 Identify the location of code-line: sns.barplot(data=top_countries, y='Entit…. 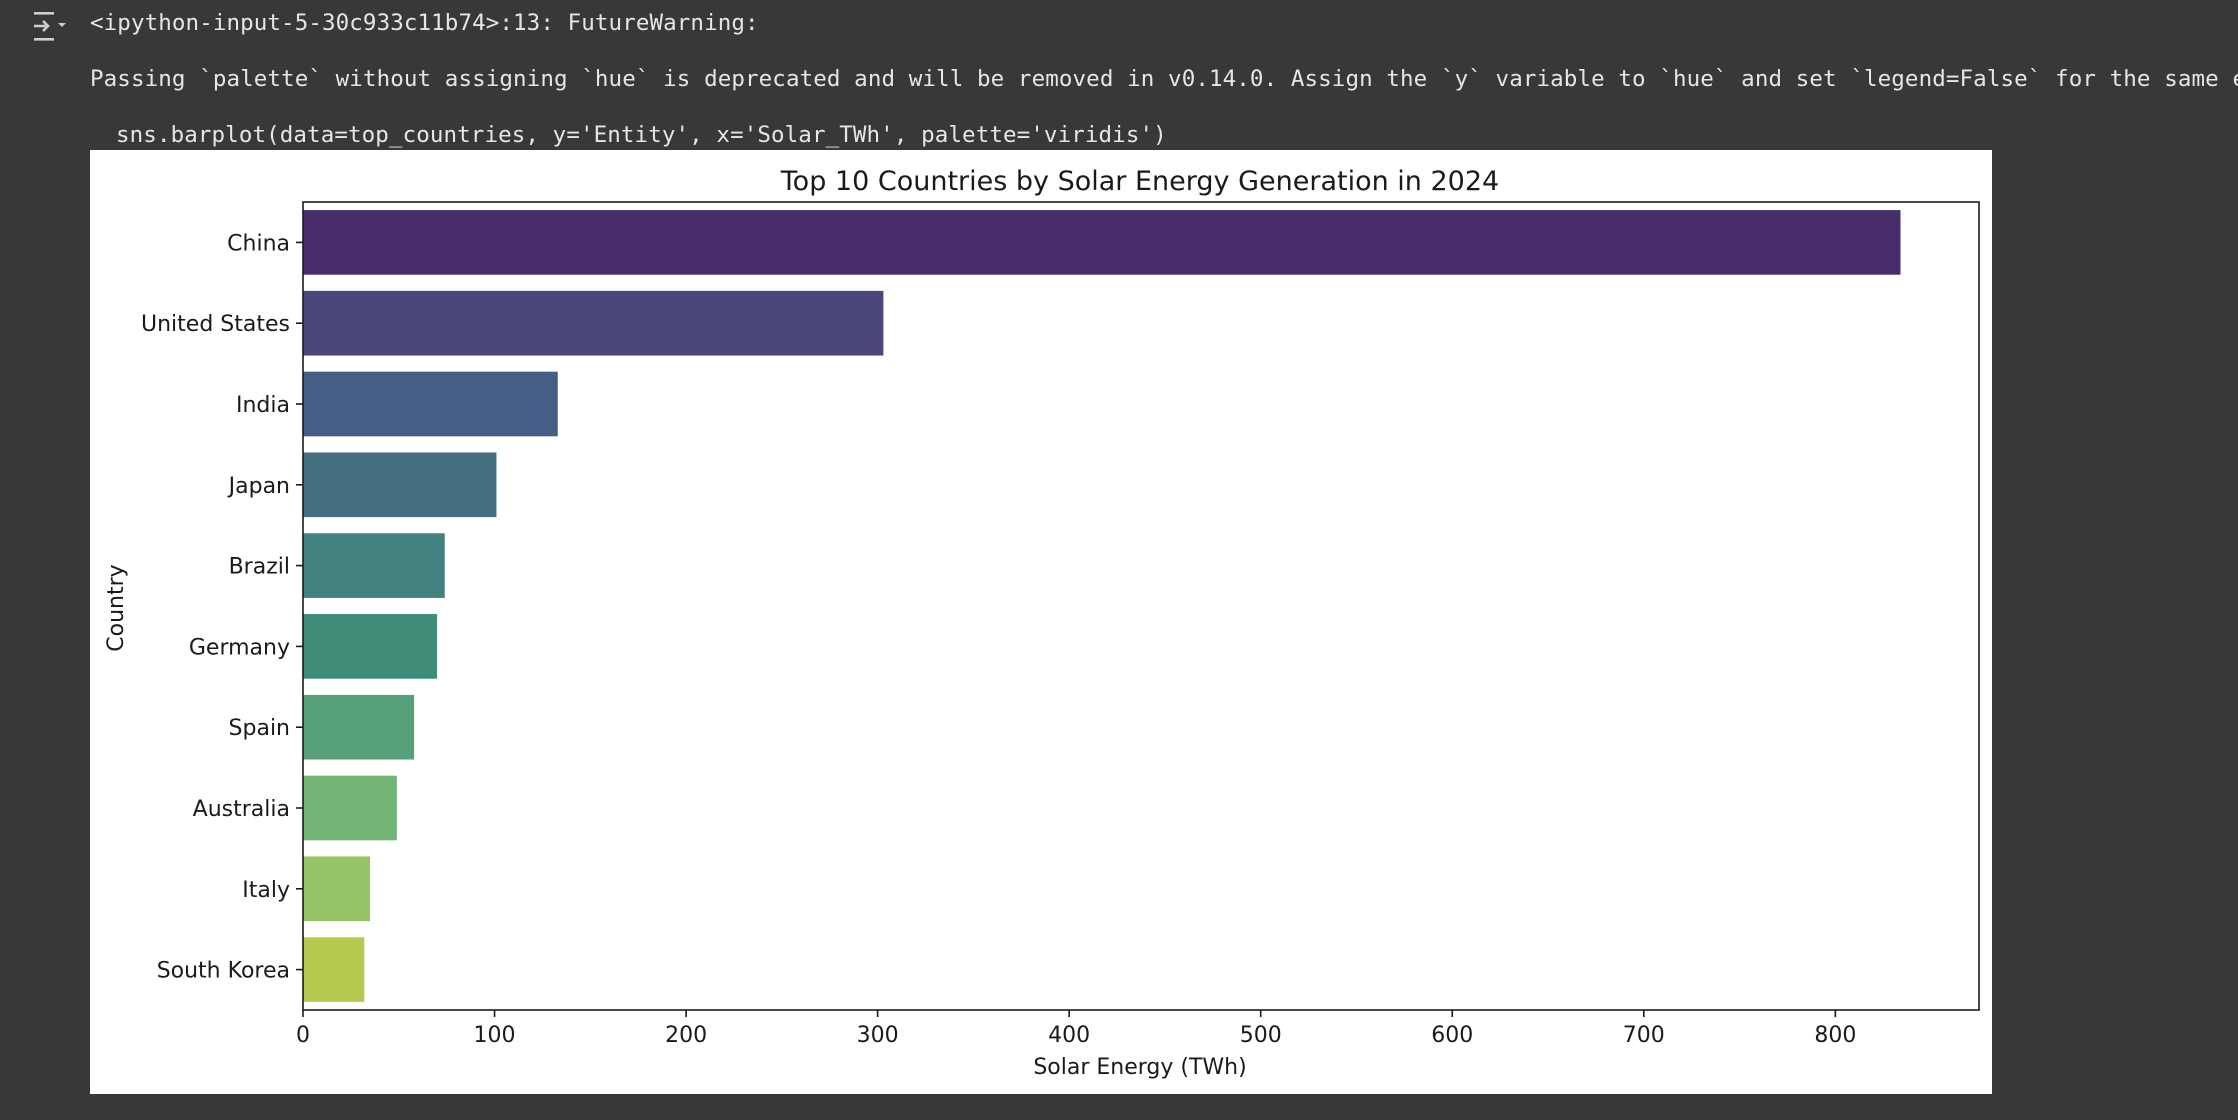
(641, 135).